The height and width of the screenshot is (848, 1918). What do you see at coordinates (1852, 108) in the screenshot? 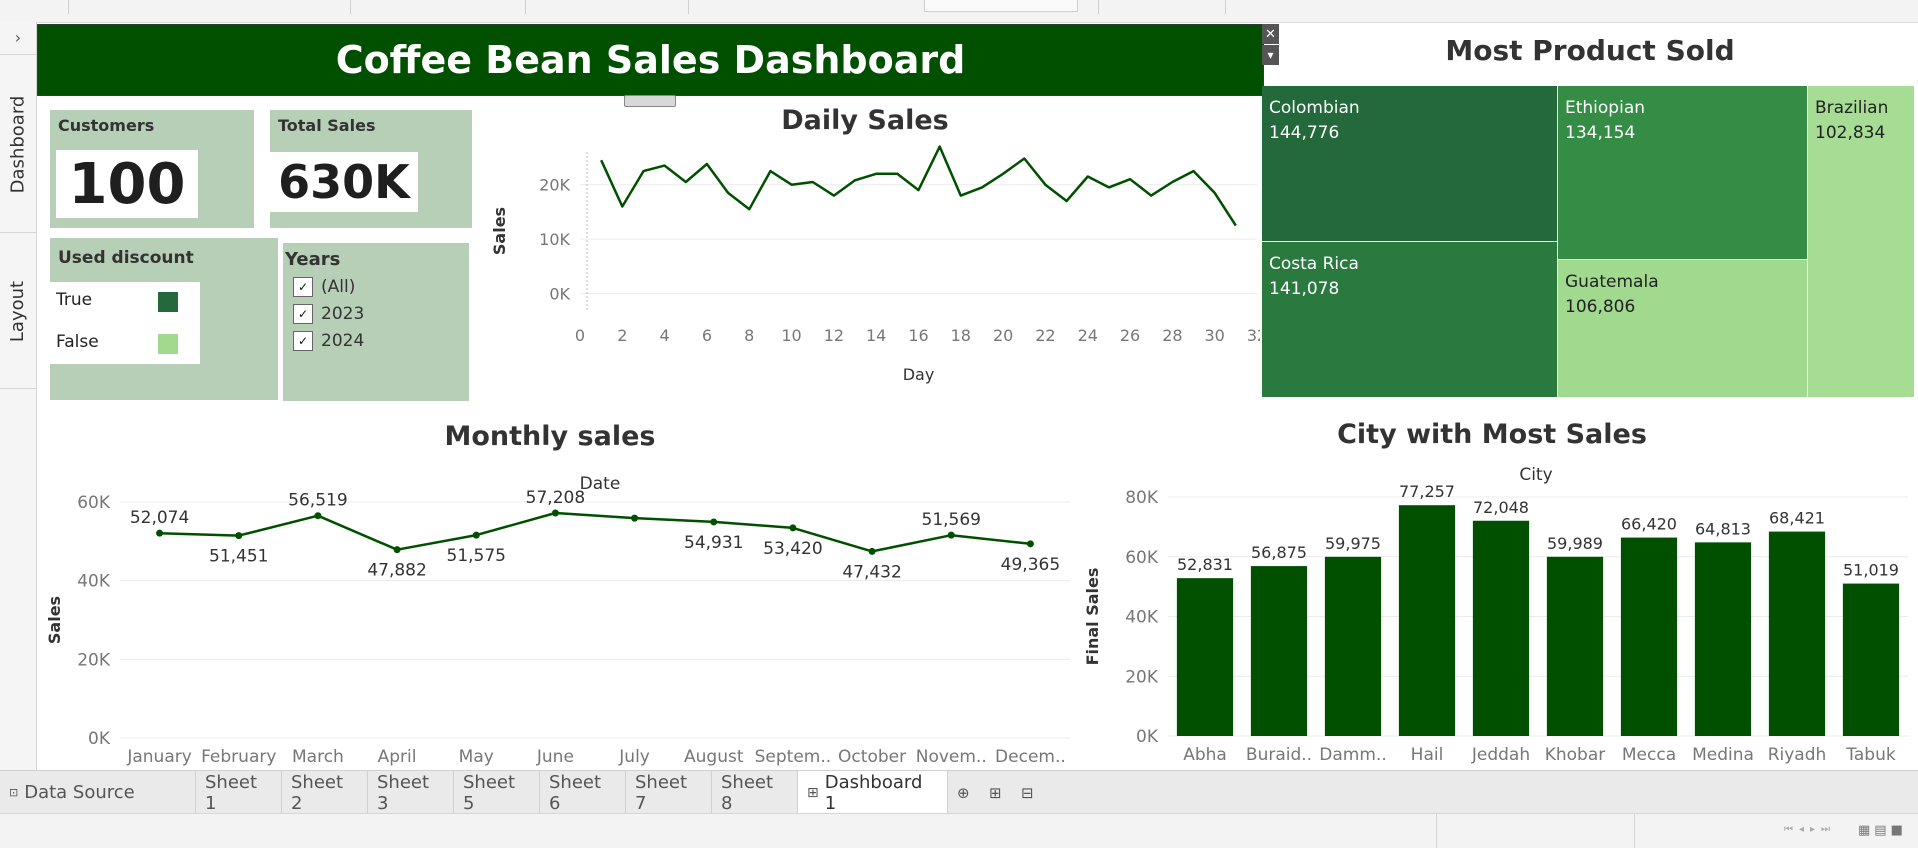
I see `treemap-cell-name: Brazilian` at bounding box center [1852, 108].